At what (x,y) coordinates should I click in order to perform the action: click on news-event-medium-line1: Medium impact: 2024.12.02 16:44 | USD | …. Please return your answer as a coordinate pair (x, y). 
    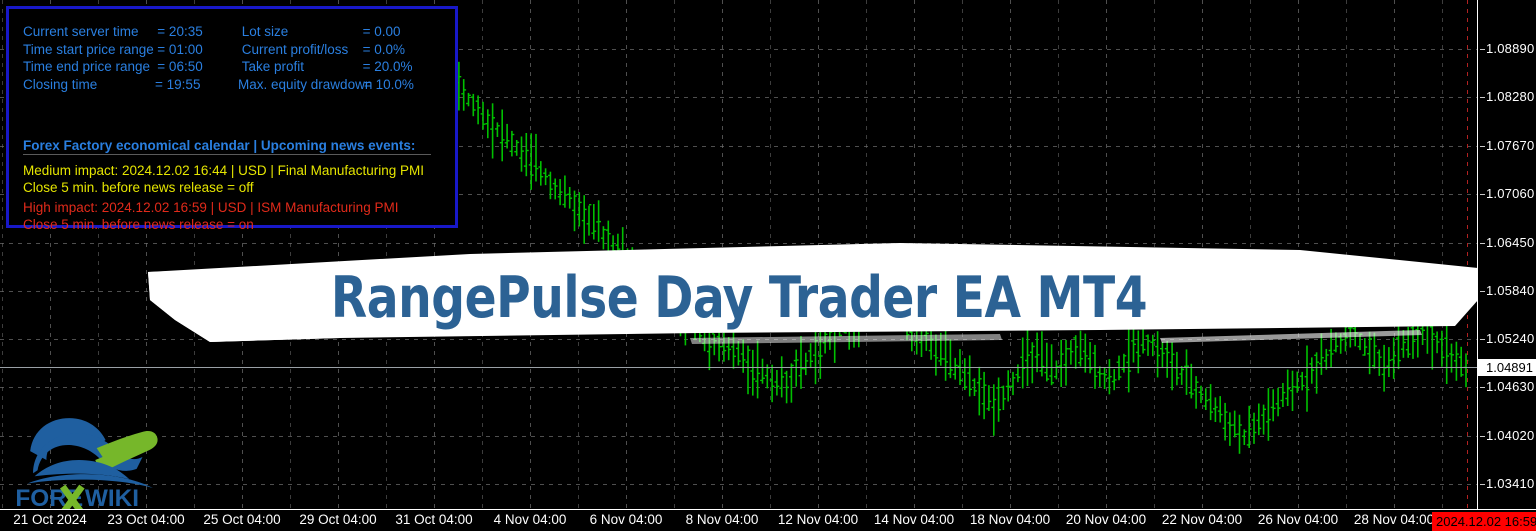
    Looking at the image, I should click on (223, 170).